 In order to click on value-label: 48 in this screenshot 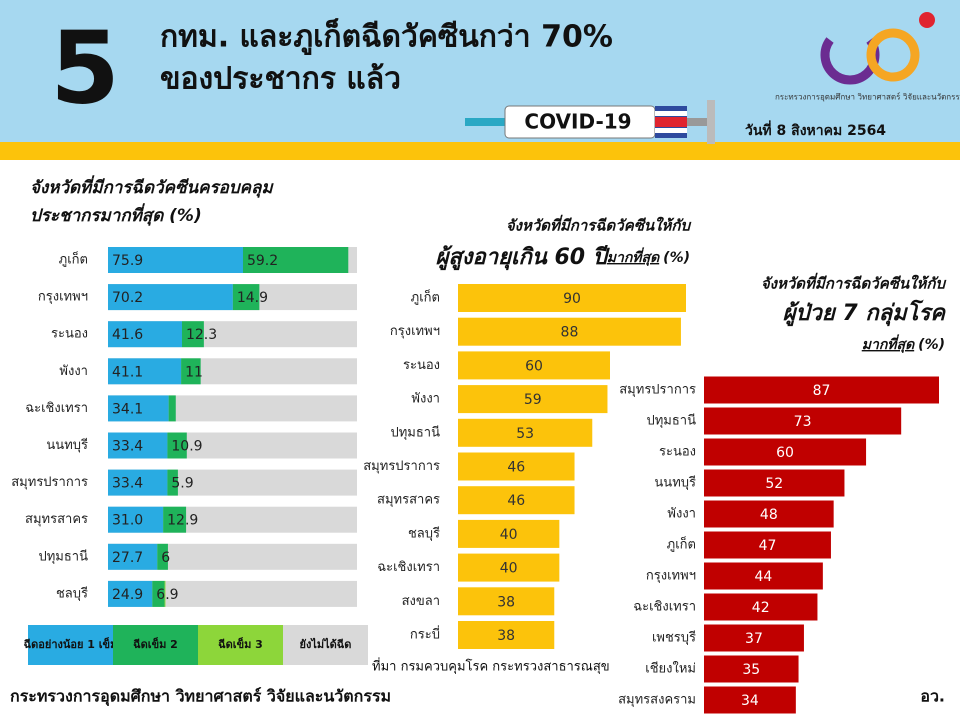, I will do `click(769, 515)`.